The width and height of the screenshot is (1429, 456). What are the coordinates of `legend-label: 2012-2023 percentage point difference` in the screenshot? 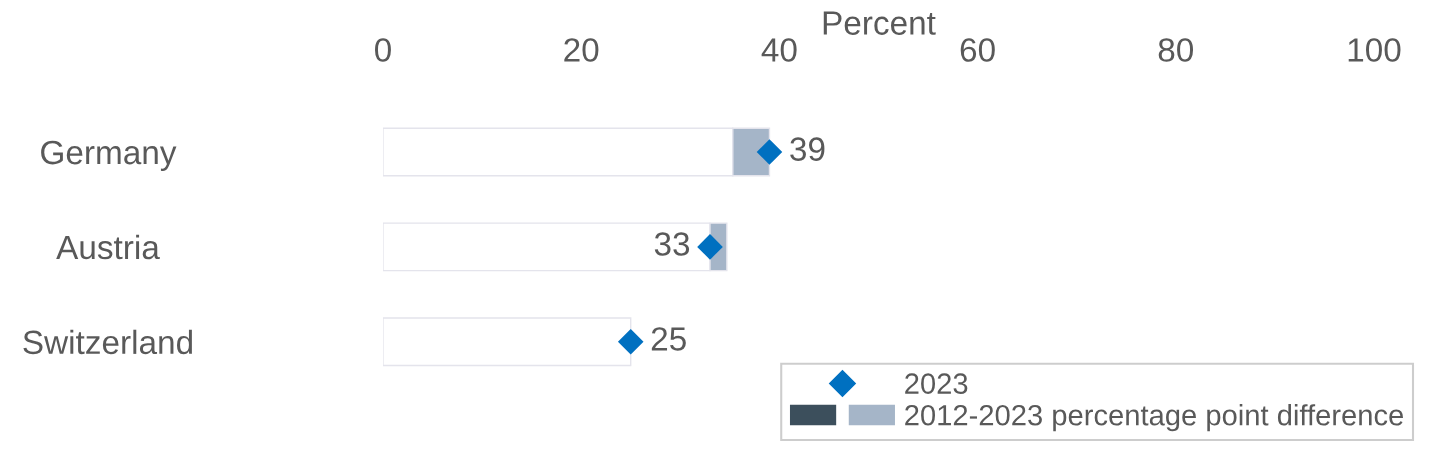 It's located at (1154, 418).